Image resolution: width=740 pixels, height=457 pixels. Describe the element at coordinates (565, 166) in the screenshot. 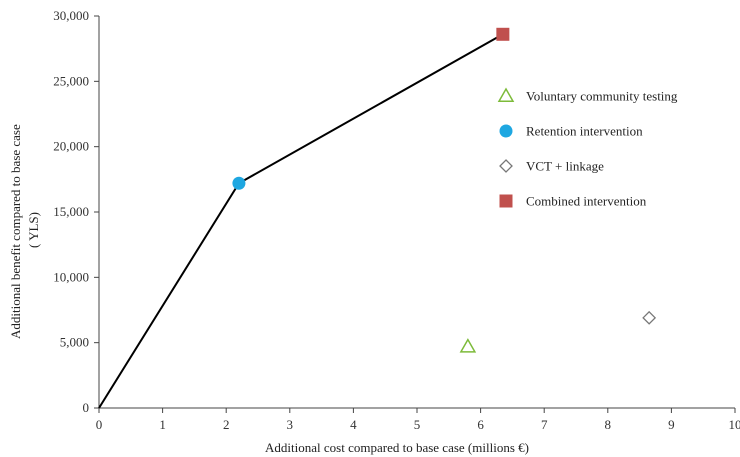

I see `legend-label: VCT + linkage` at that location.